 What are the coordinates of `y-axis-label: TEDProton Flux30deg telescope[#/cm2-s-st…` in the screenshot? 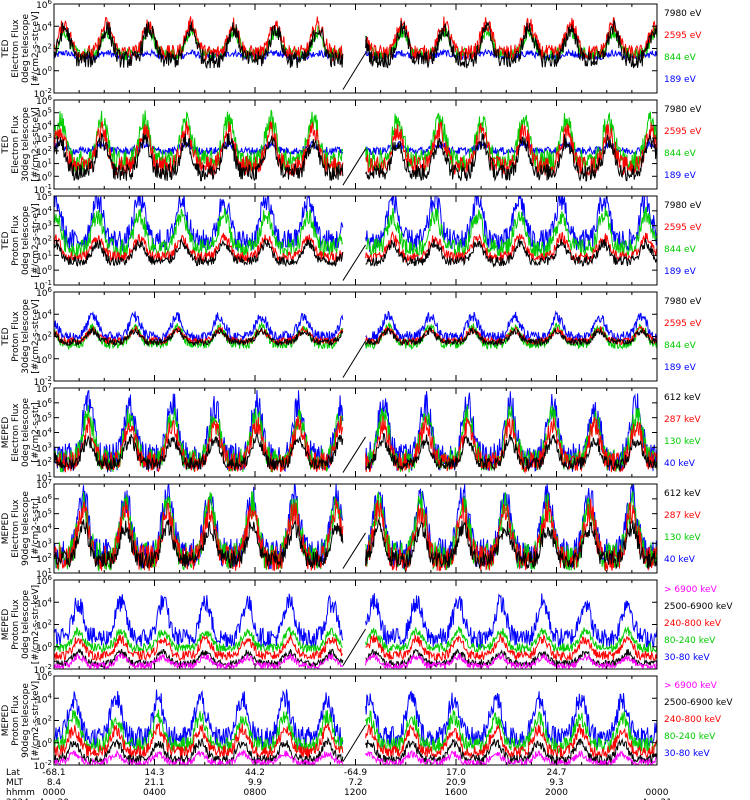 It's located at (21, 336).